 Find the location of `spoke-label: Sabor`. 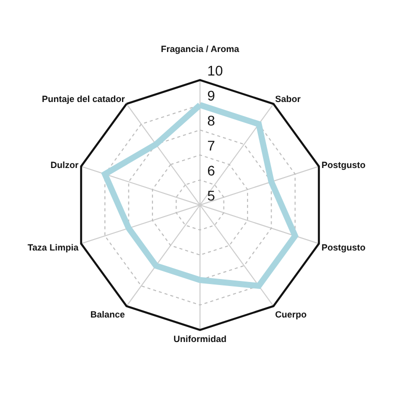

spoke-label: Sabor is located at coordinates (288, 99).